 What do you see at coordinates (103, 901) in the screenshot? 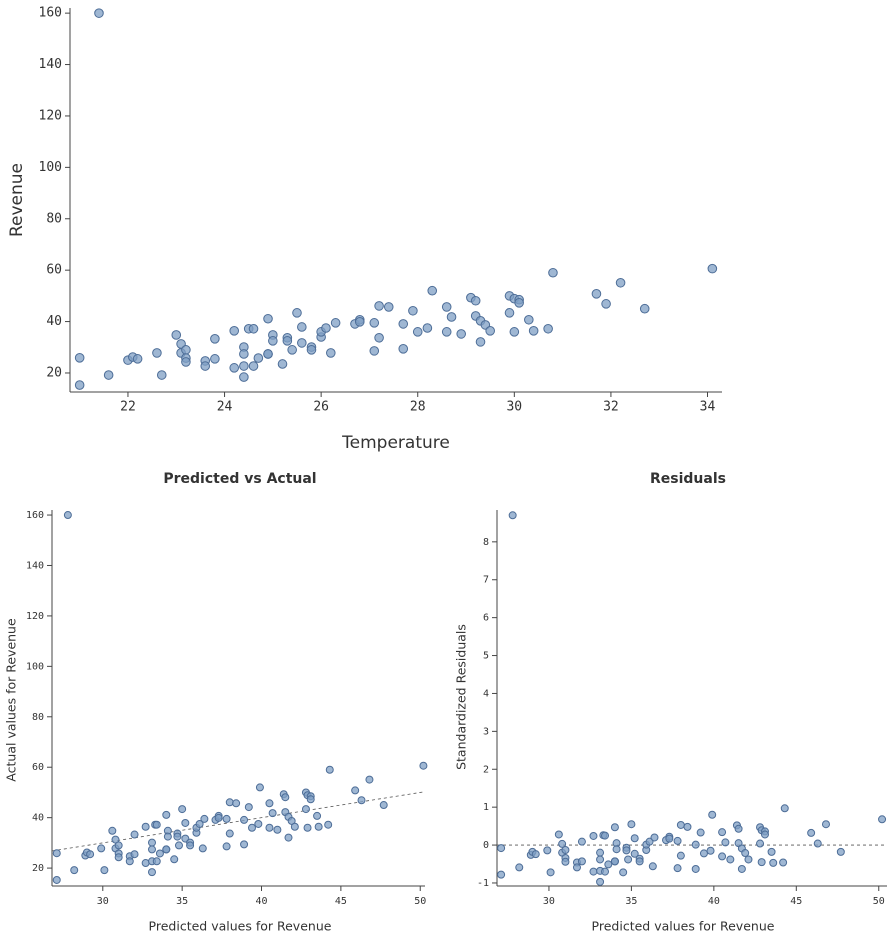
I see `x-tick-label: 30` at bounding box center [103, 901].